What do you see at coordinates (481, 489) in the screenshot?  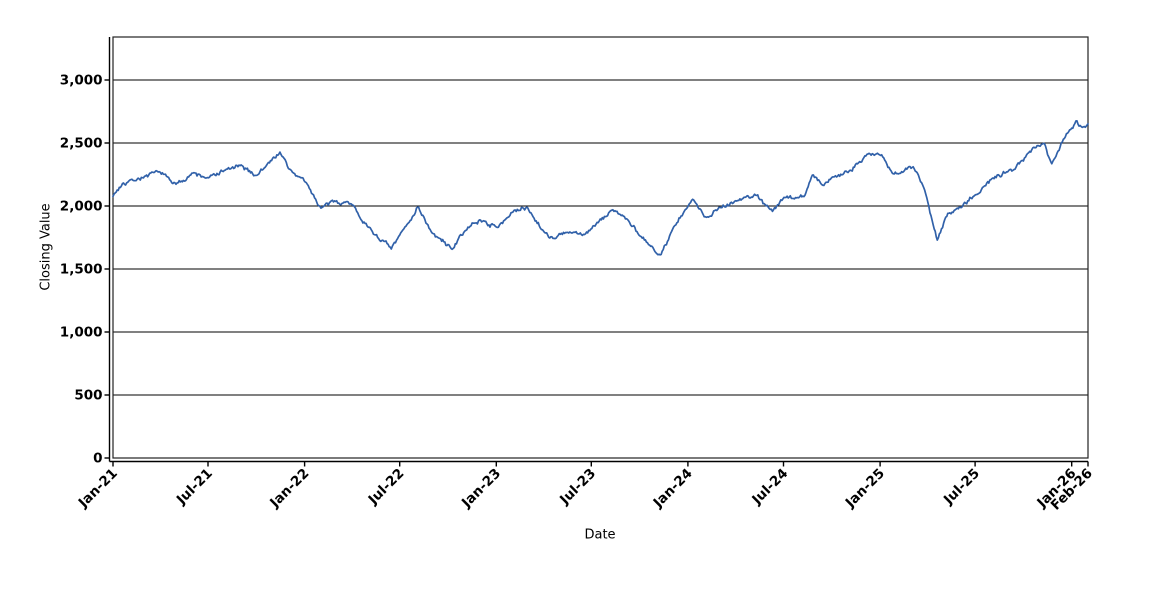 I see `x-tick-label: Jan-23` at bounding box center [481, 489].